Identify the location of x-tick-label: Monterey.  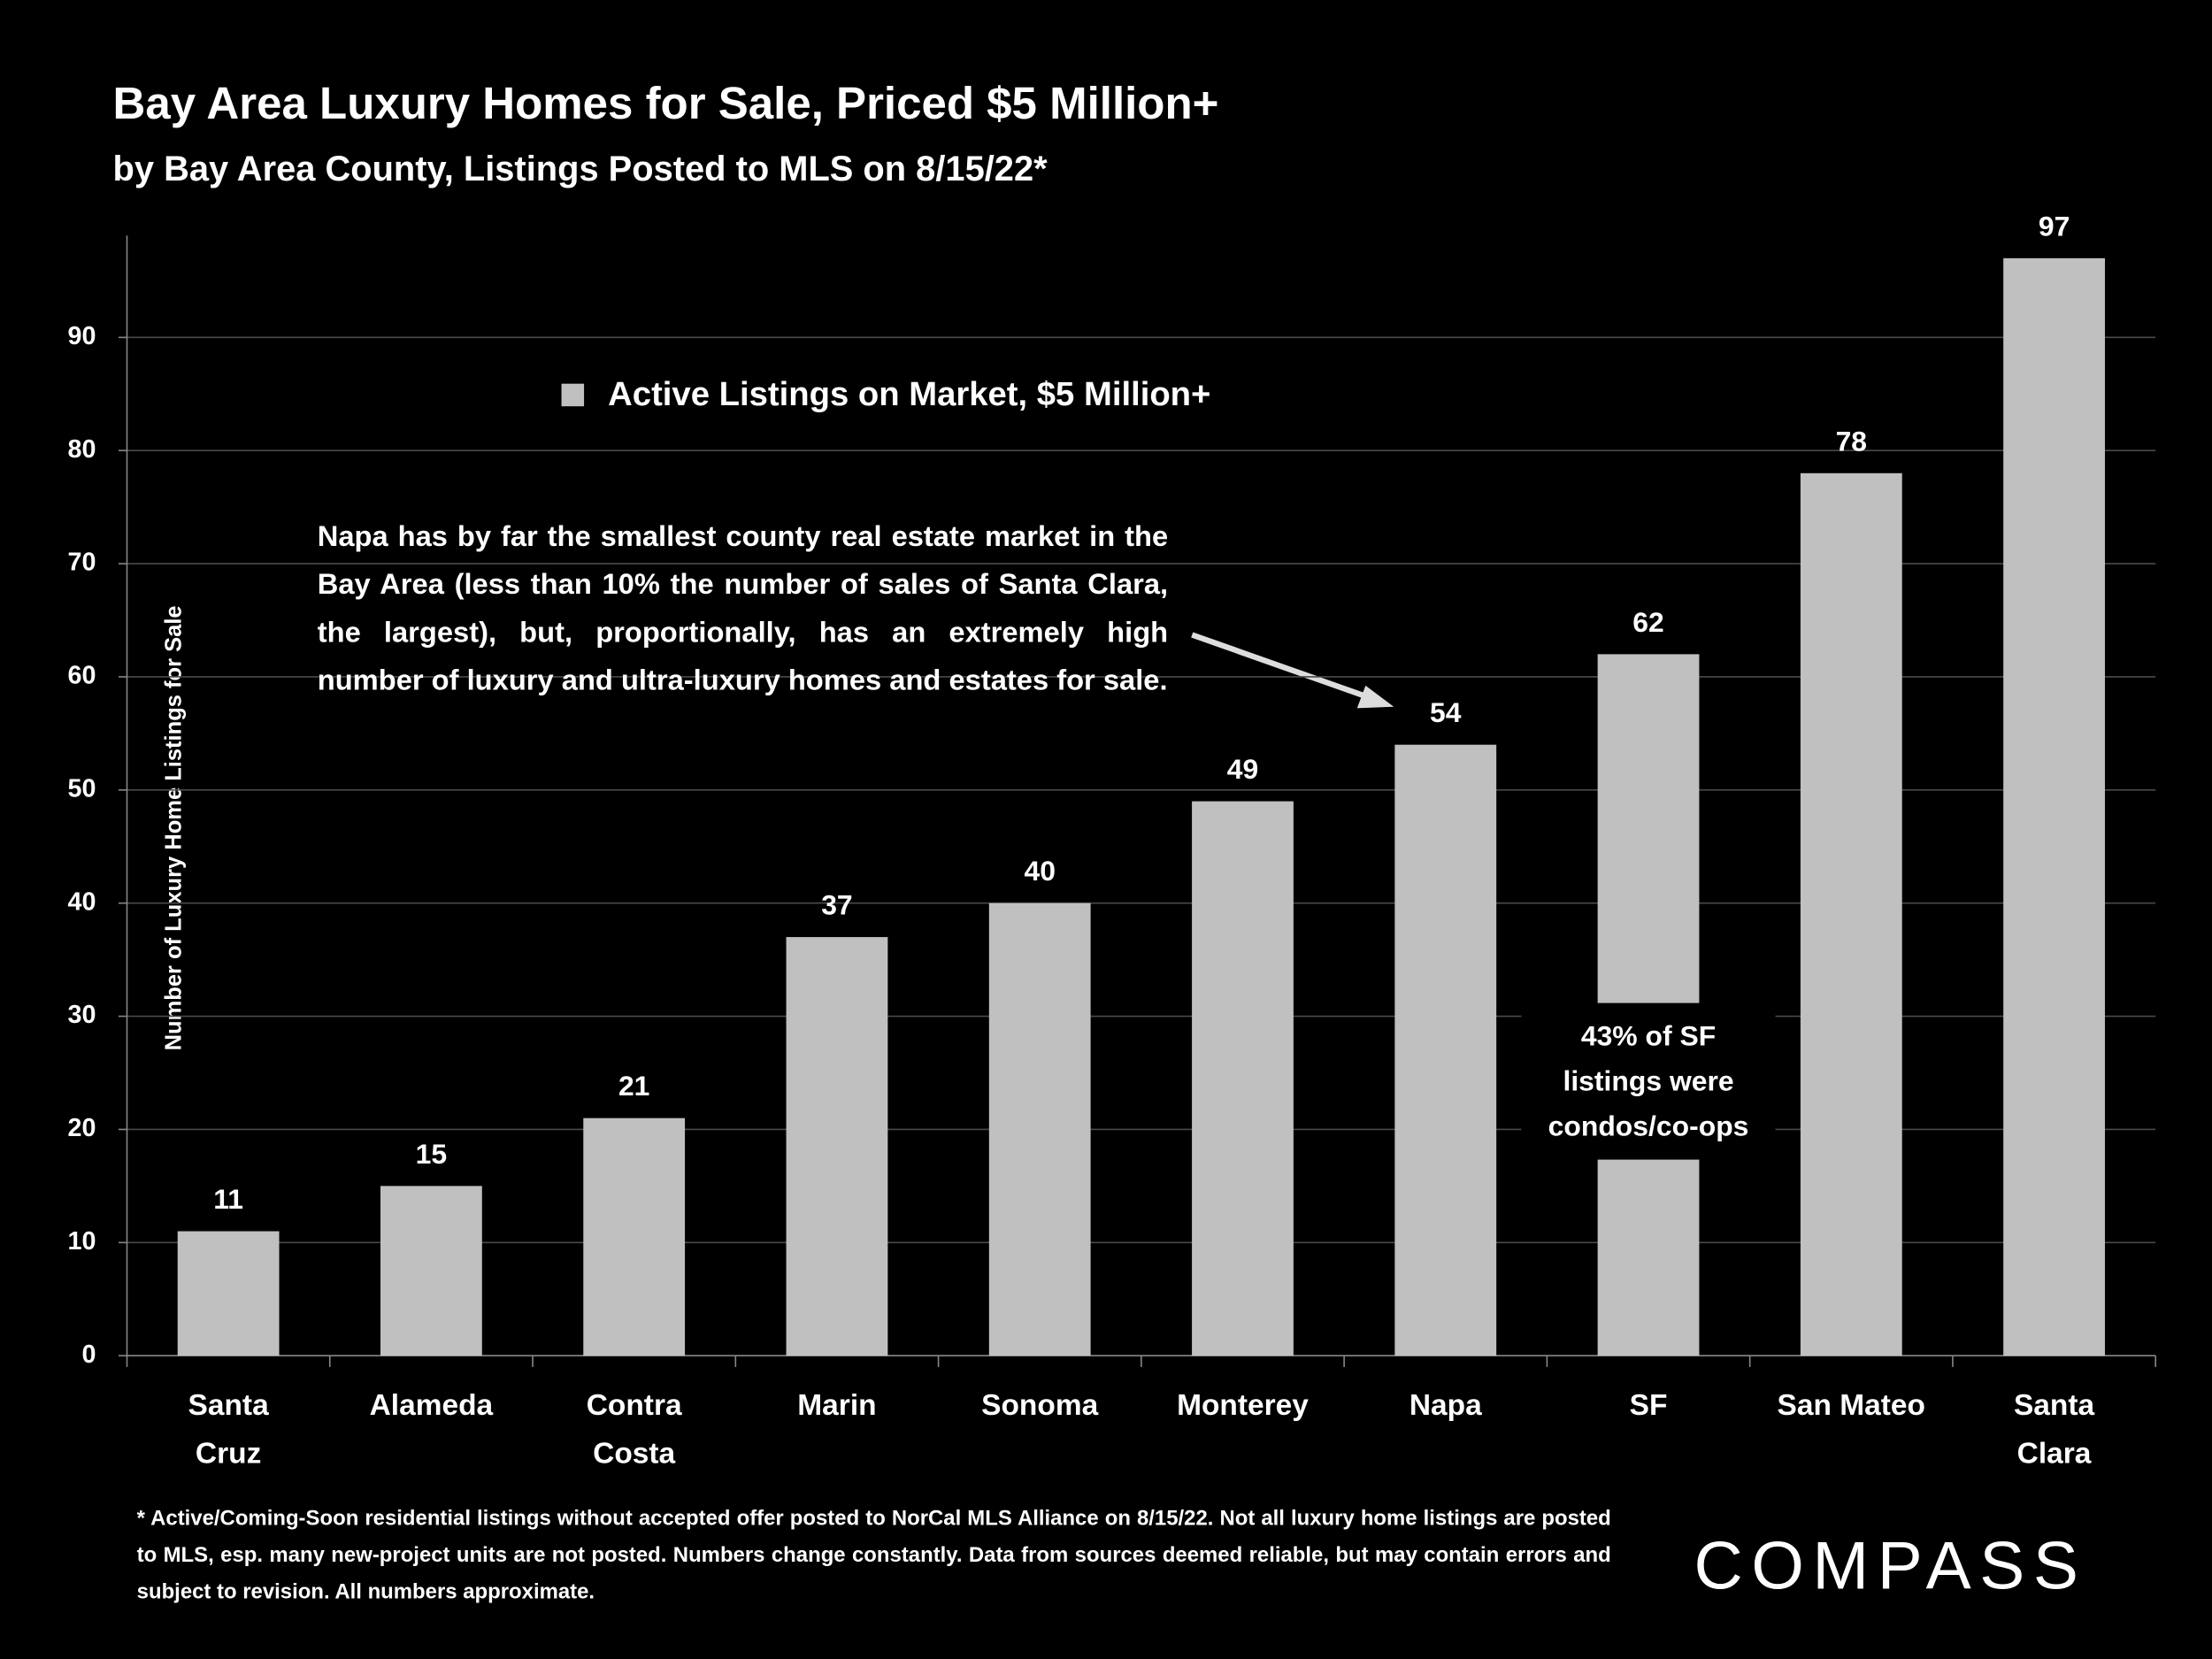
(1243, 1406).